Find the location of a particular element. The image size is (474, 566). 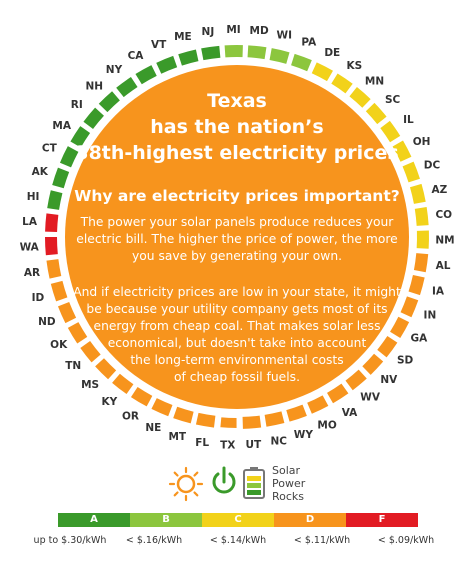

state-label-il: IL is located at coordinates (408, 120).